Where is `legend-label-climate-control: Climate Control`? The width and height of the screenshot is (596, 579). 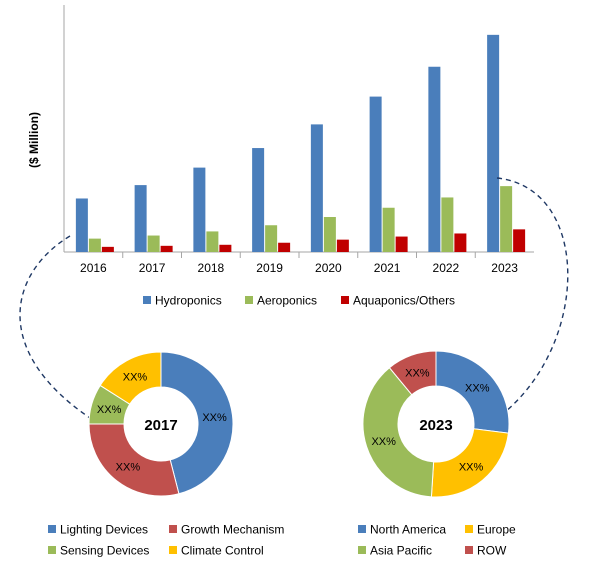 legend-label-climate-control: Climate Control is located at coordinates (222, 551).